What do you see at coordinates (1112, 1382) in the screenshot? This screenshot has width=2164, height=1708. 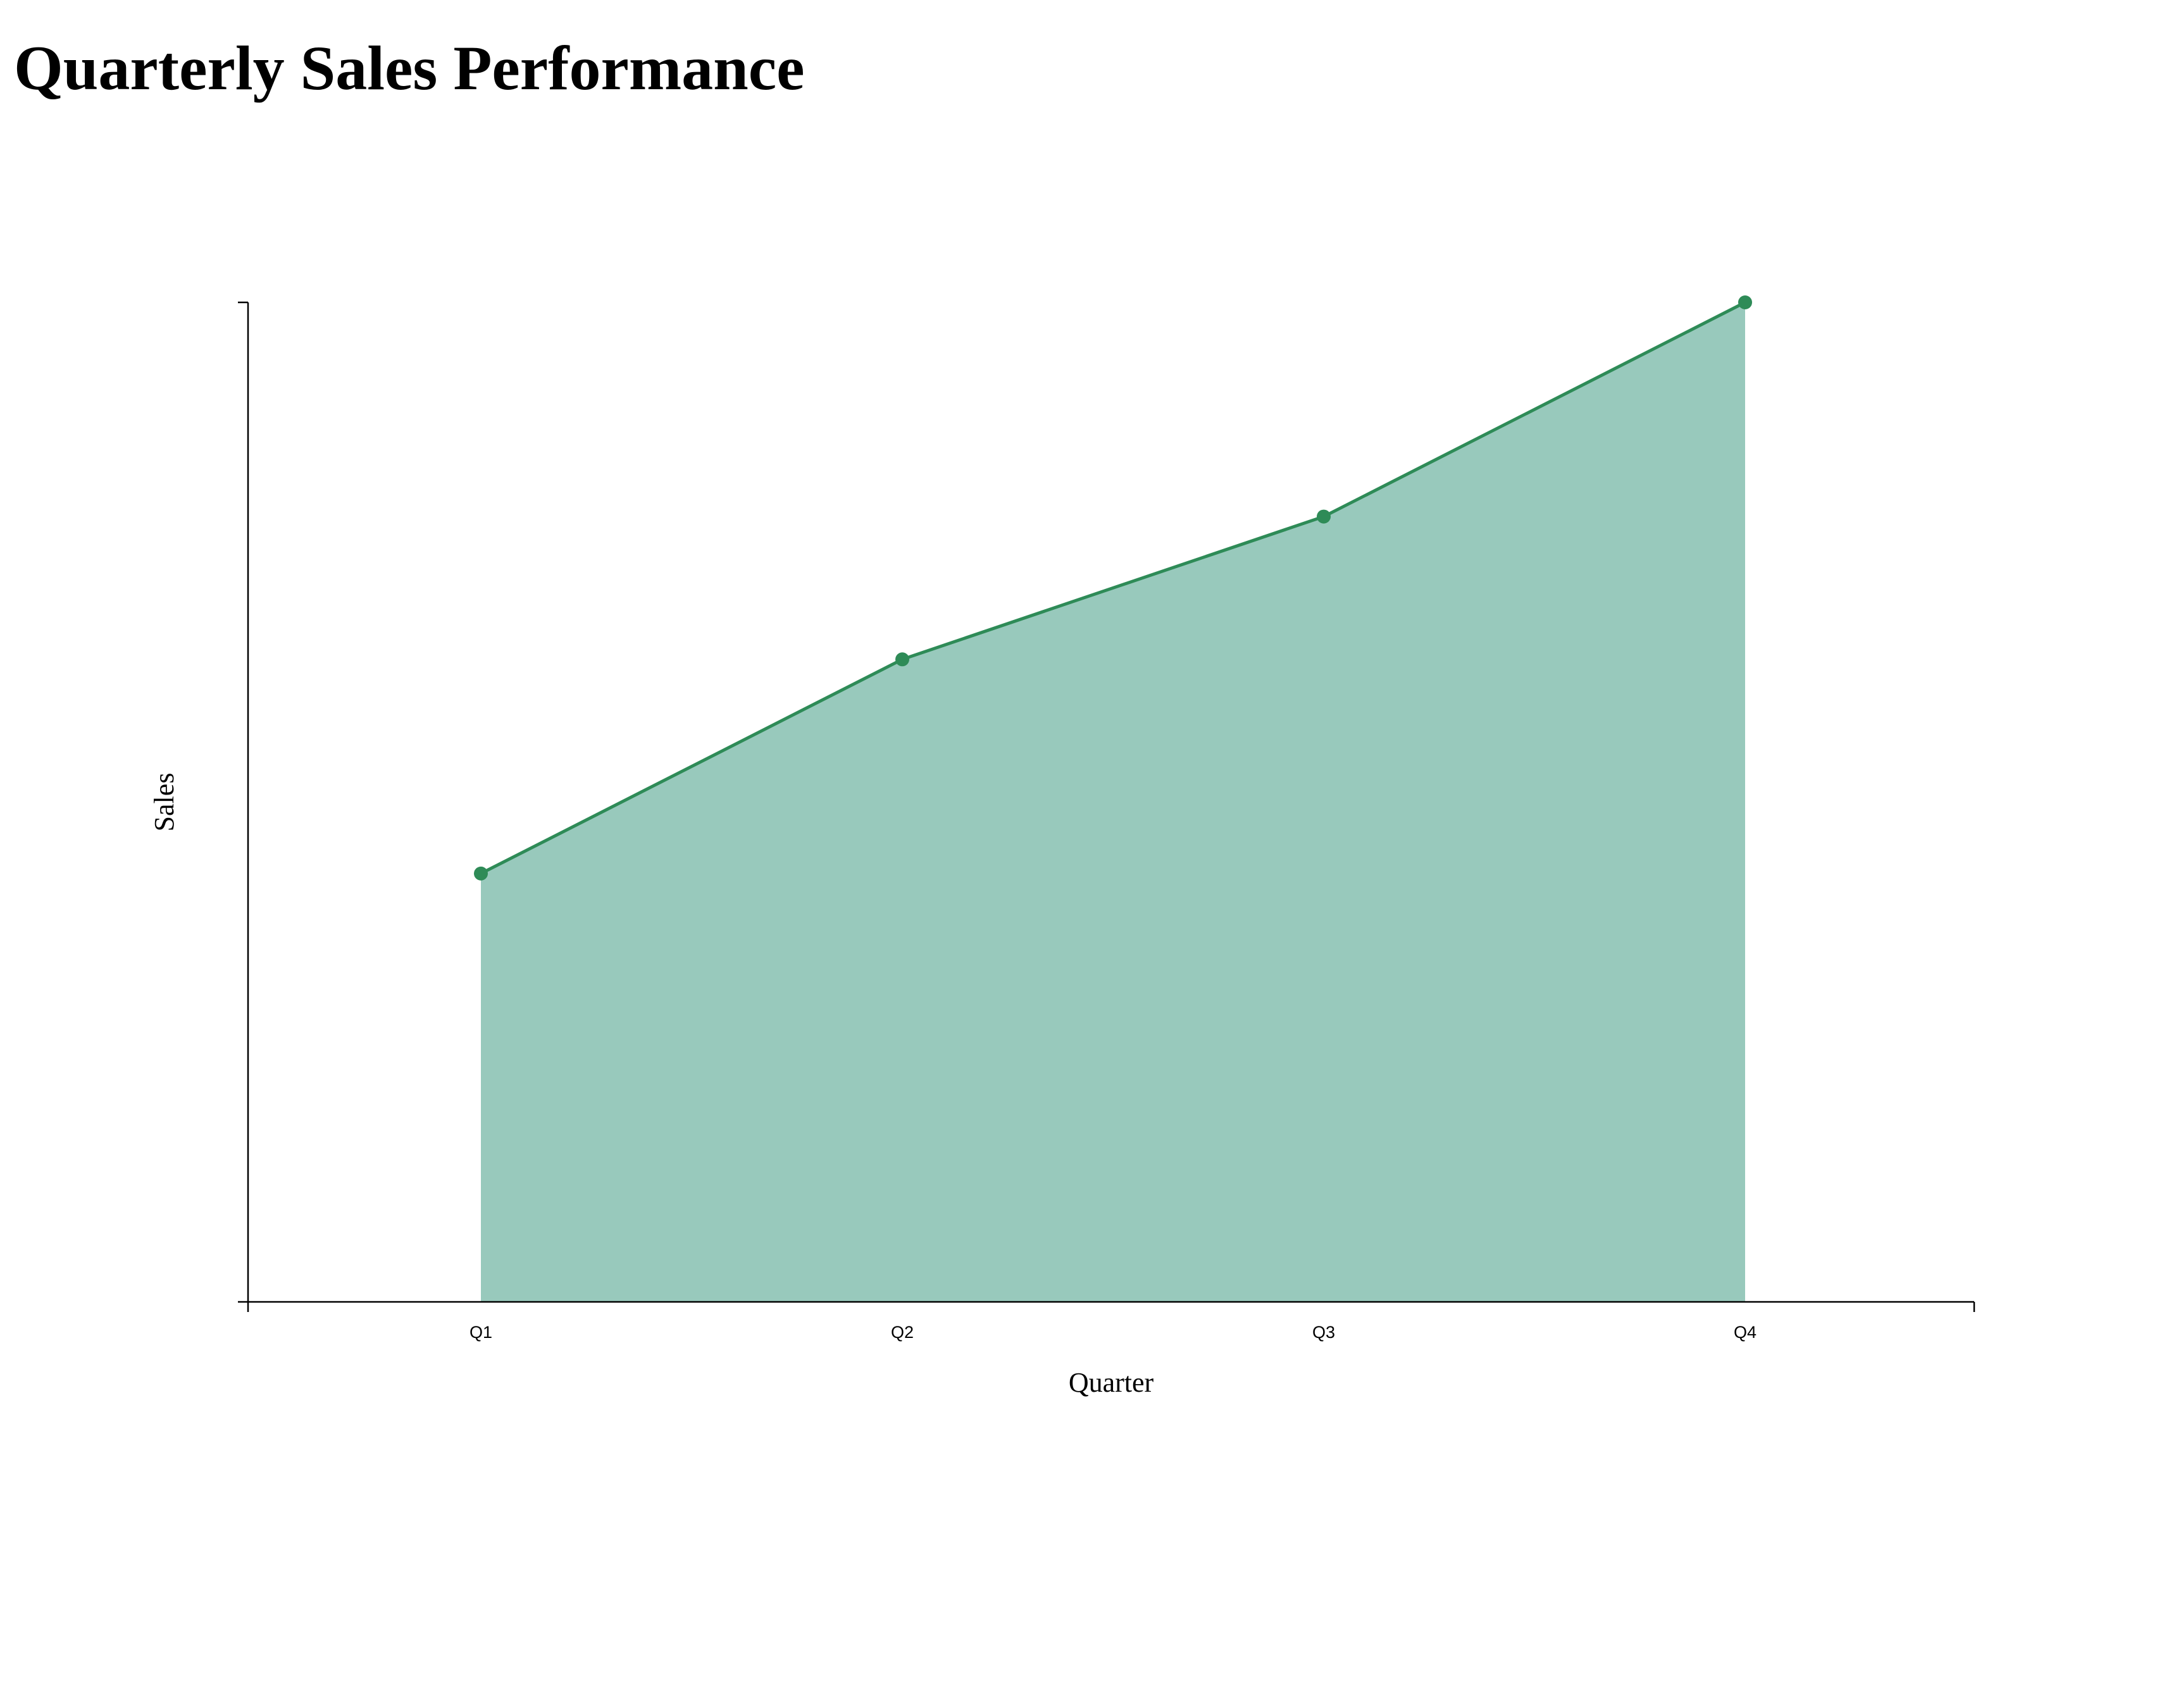 I see `x-axis-title: Quarter` at bounding box center [1112, 1382].